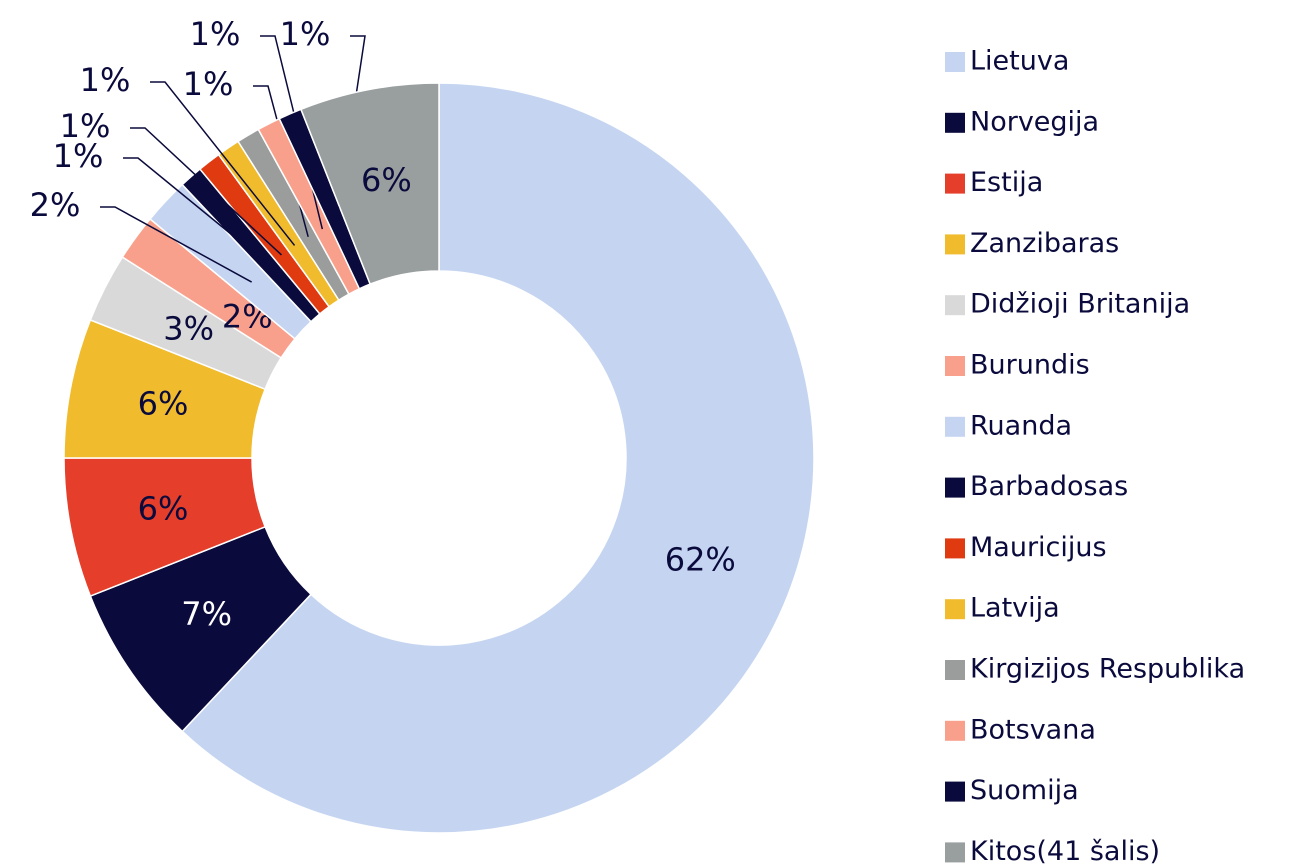  What do you see at coordinates (1034, 121) in the screenshot?
I see `legend-label: Norvegija` at bounding box center [1034, 121].